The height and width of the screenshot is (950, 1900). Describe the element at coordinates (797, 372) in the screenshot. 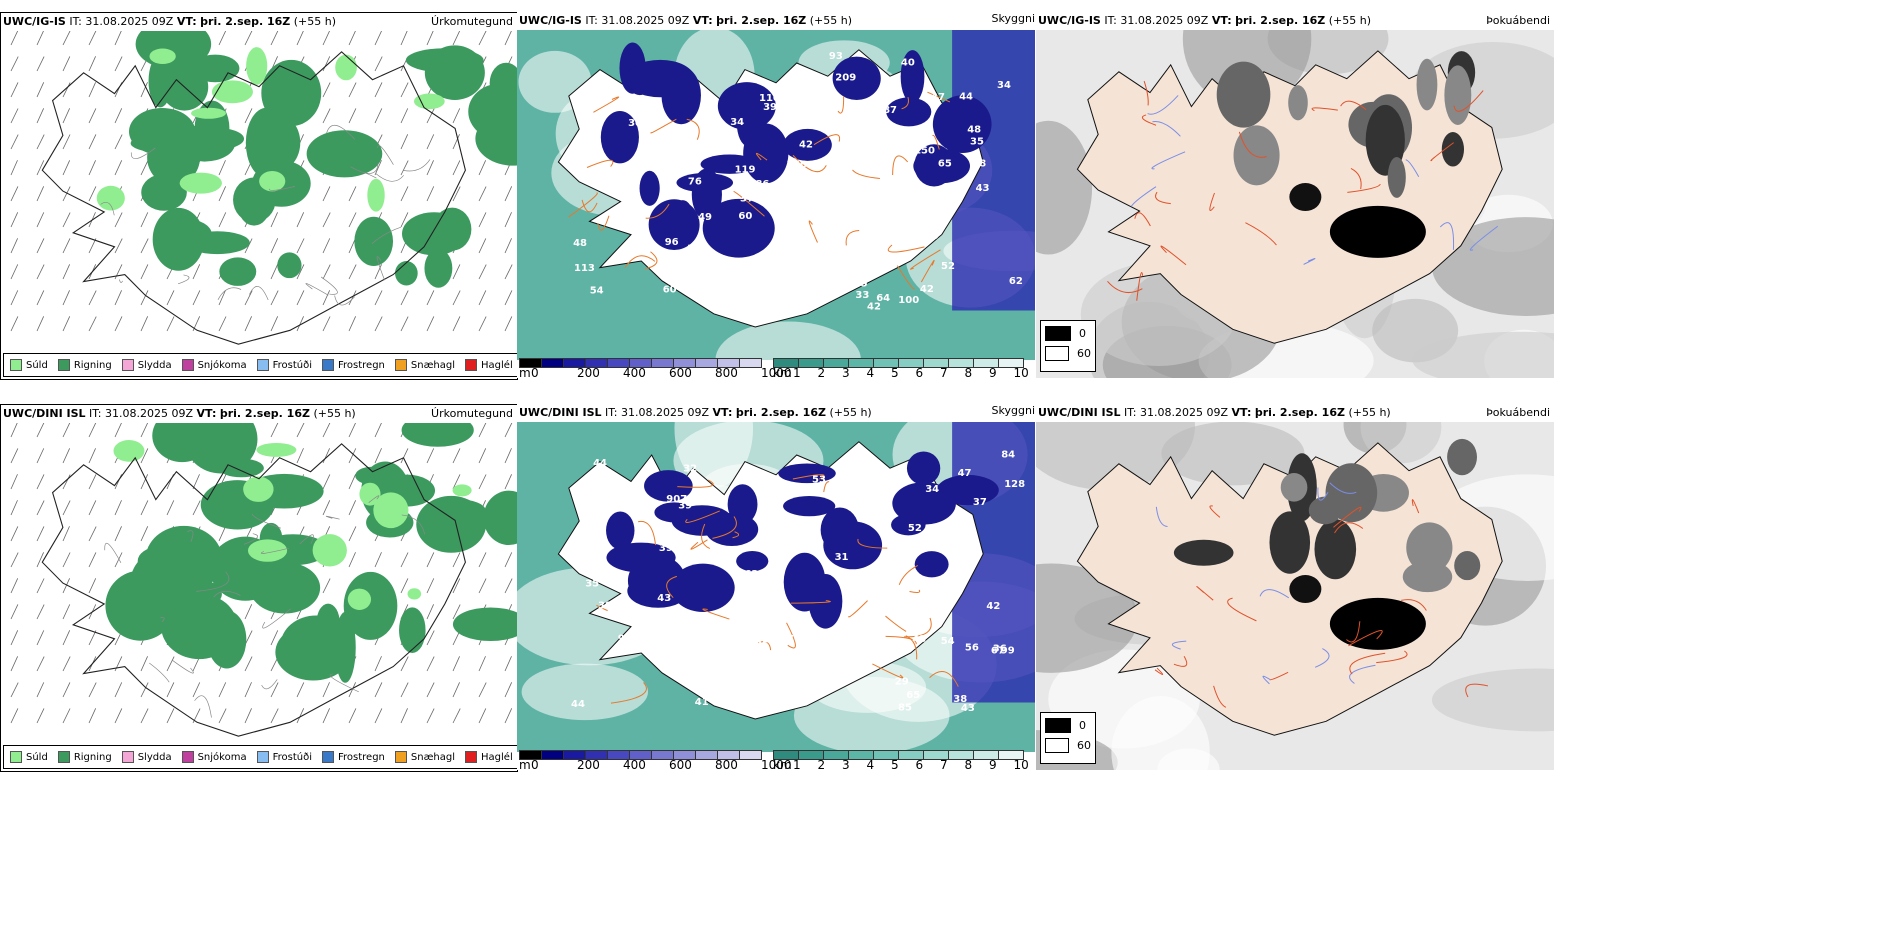

I see `scale-tick: 1` at that location.